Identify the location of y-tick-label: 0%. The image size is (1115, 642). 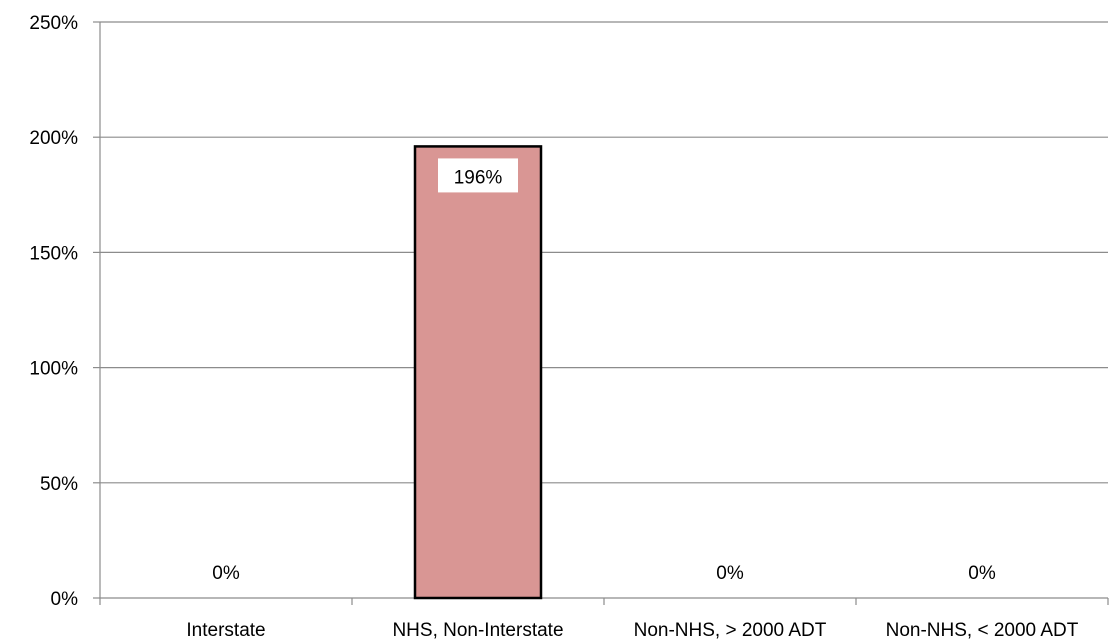
(65, 599).